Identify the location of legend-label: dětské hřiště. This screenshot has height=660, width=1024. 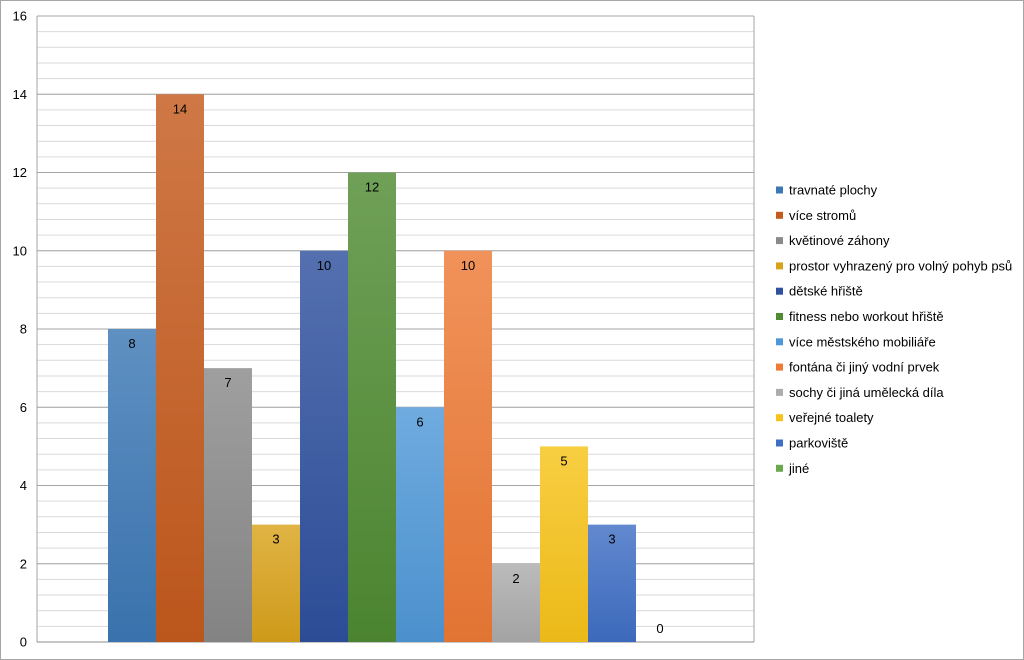
(826, 291).